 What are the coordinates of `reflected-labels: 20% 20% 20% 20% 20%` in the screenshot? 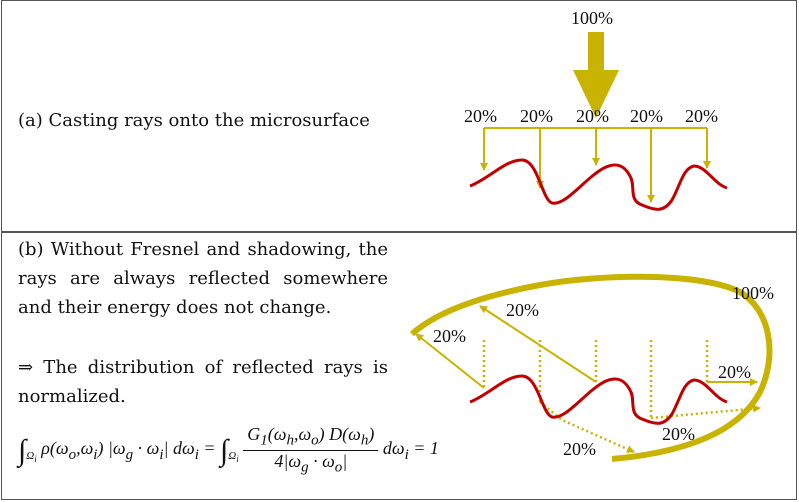 It's located at (592, 379).